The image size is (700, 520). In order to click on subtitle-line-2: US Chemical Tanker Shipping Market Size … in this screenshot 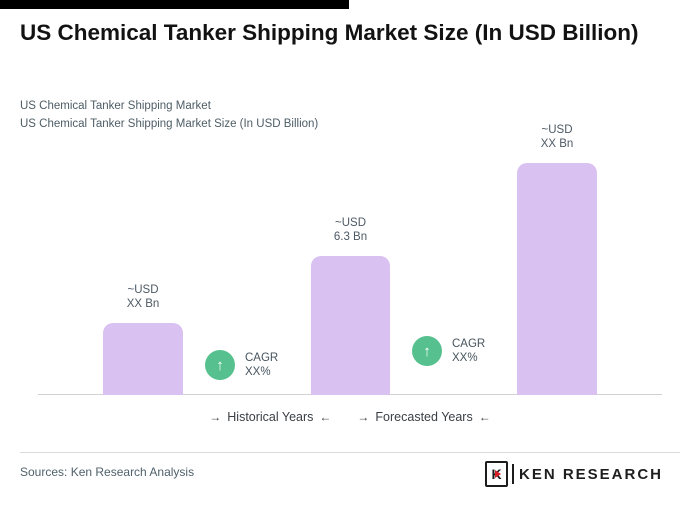, I will do `click(169, 124)`.